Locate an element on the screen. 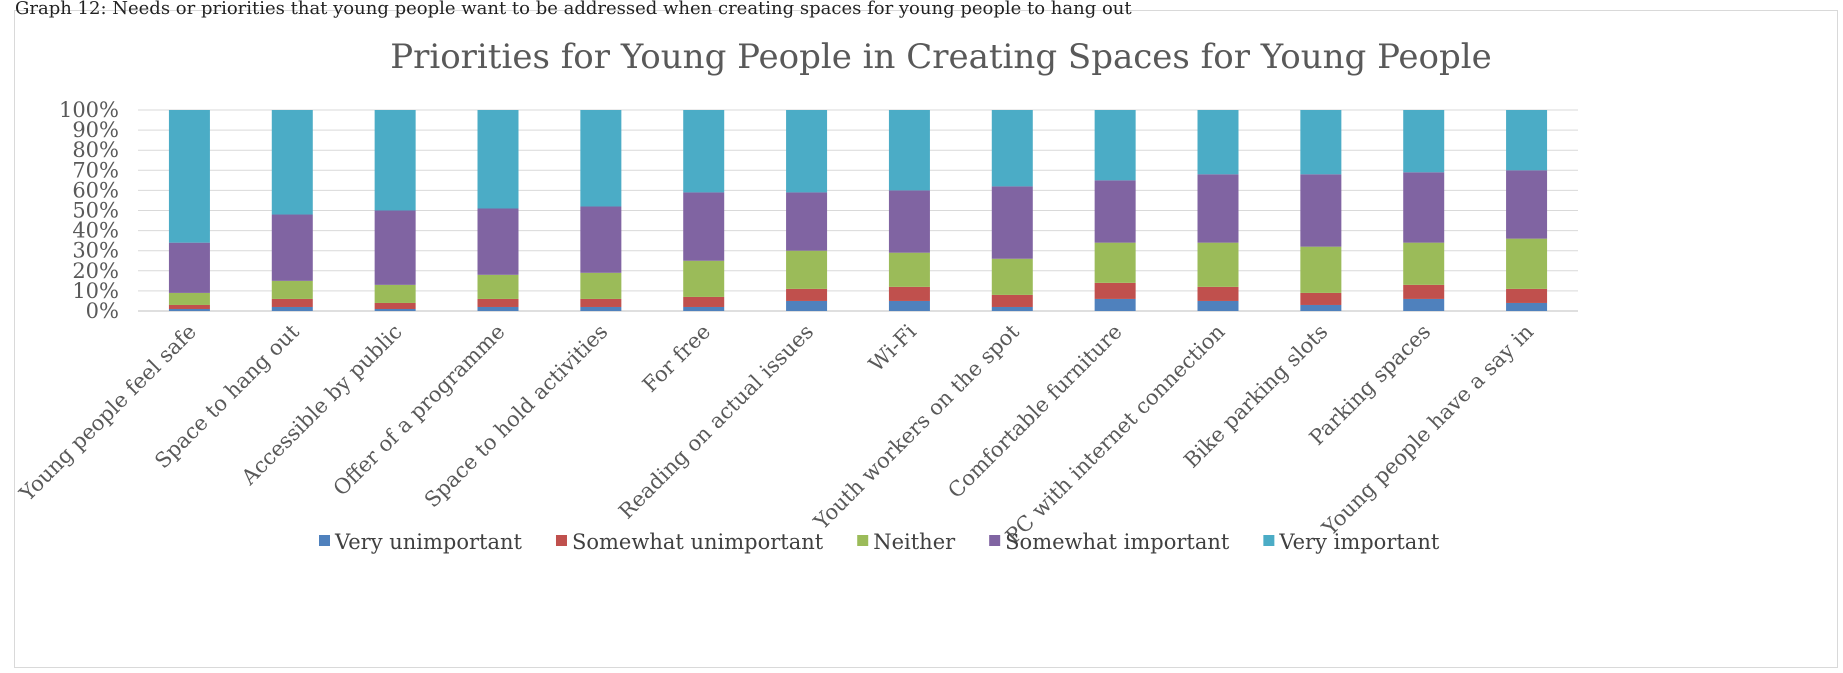 The width and height of the screenshot is (1843, 673). y-tick-label: 90% is located at coordinates (95, 130).